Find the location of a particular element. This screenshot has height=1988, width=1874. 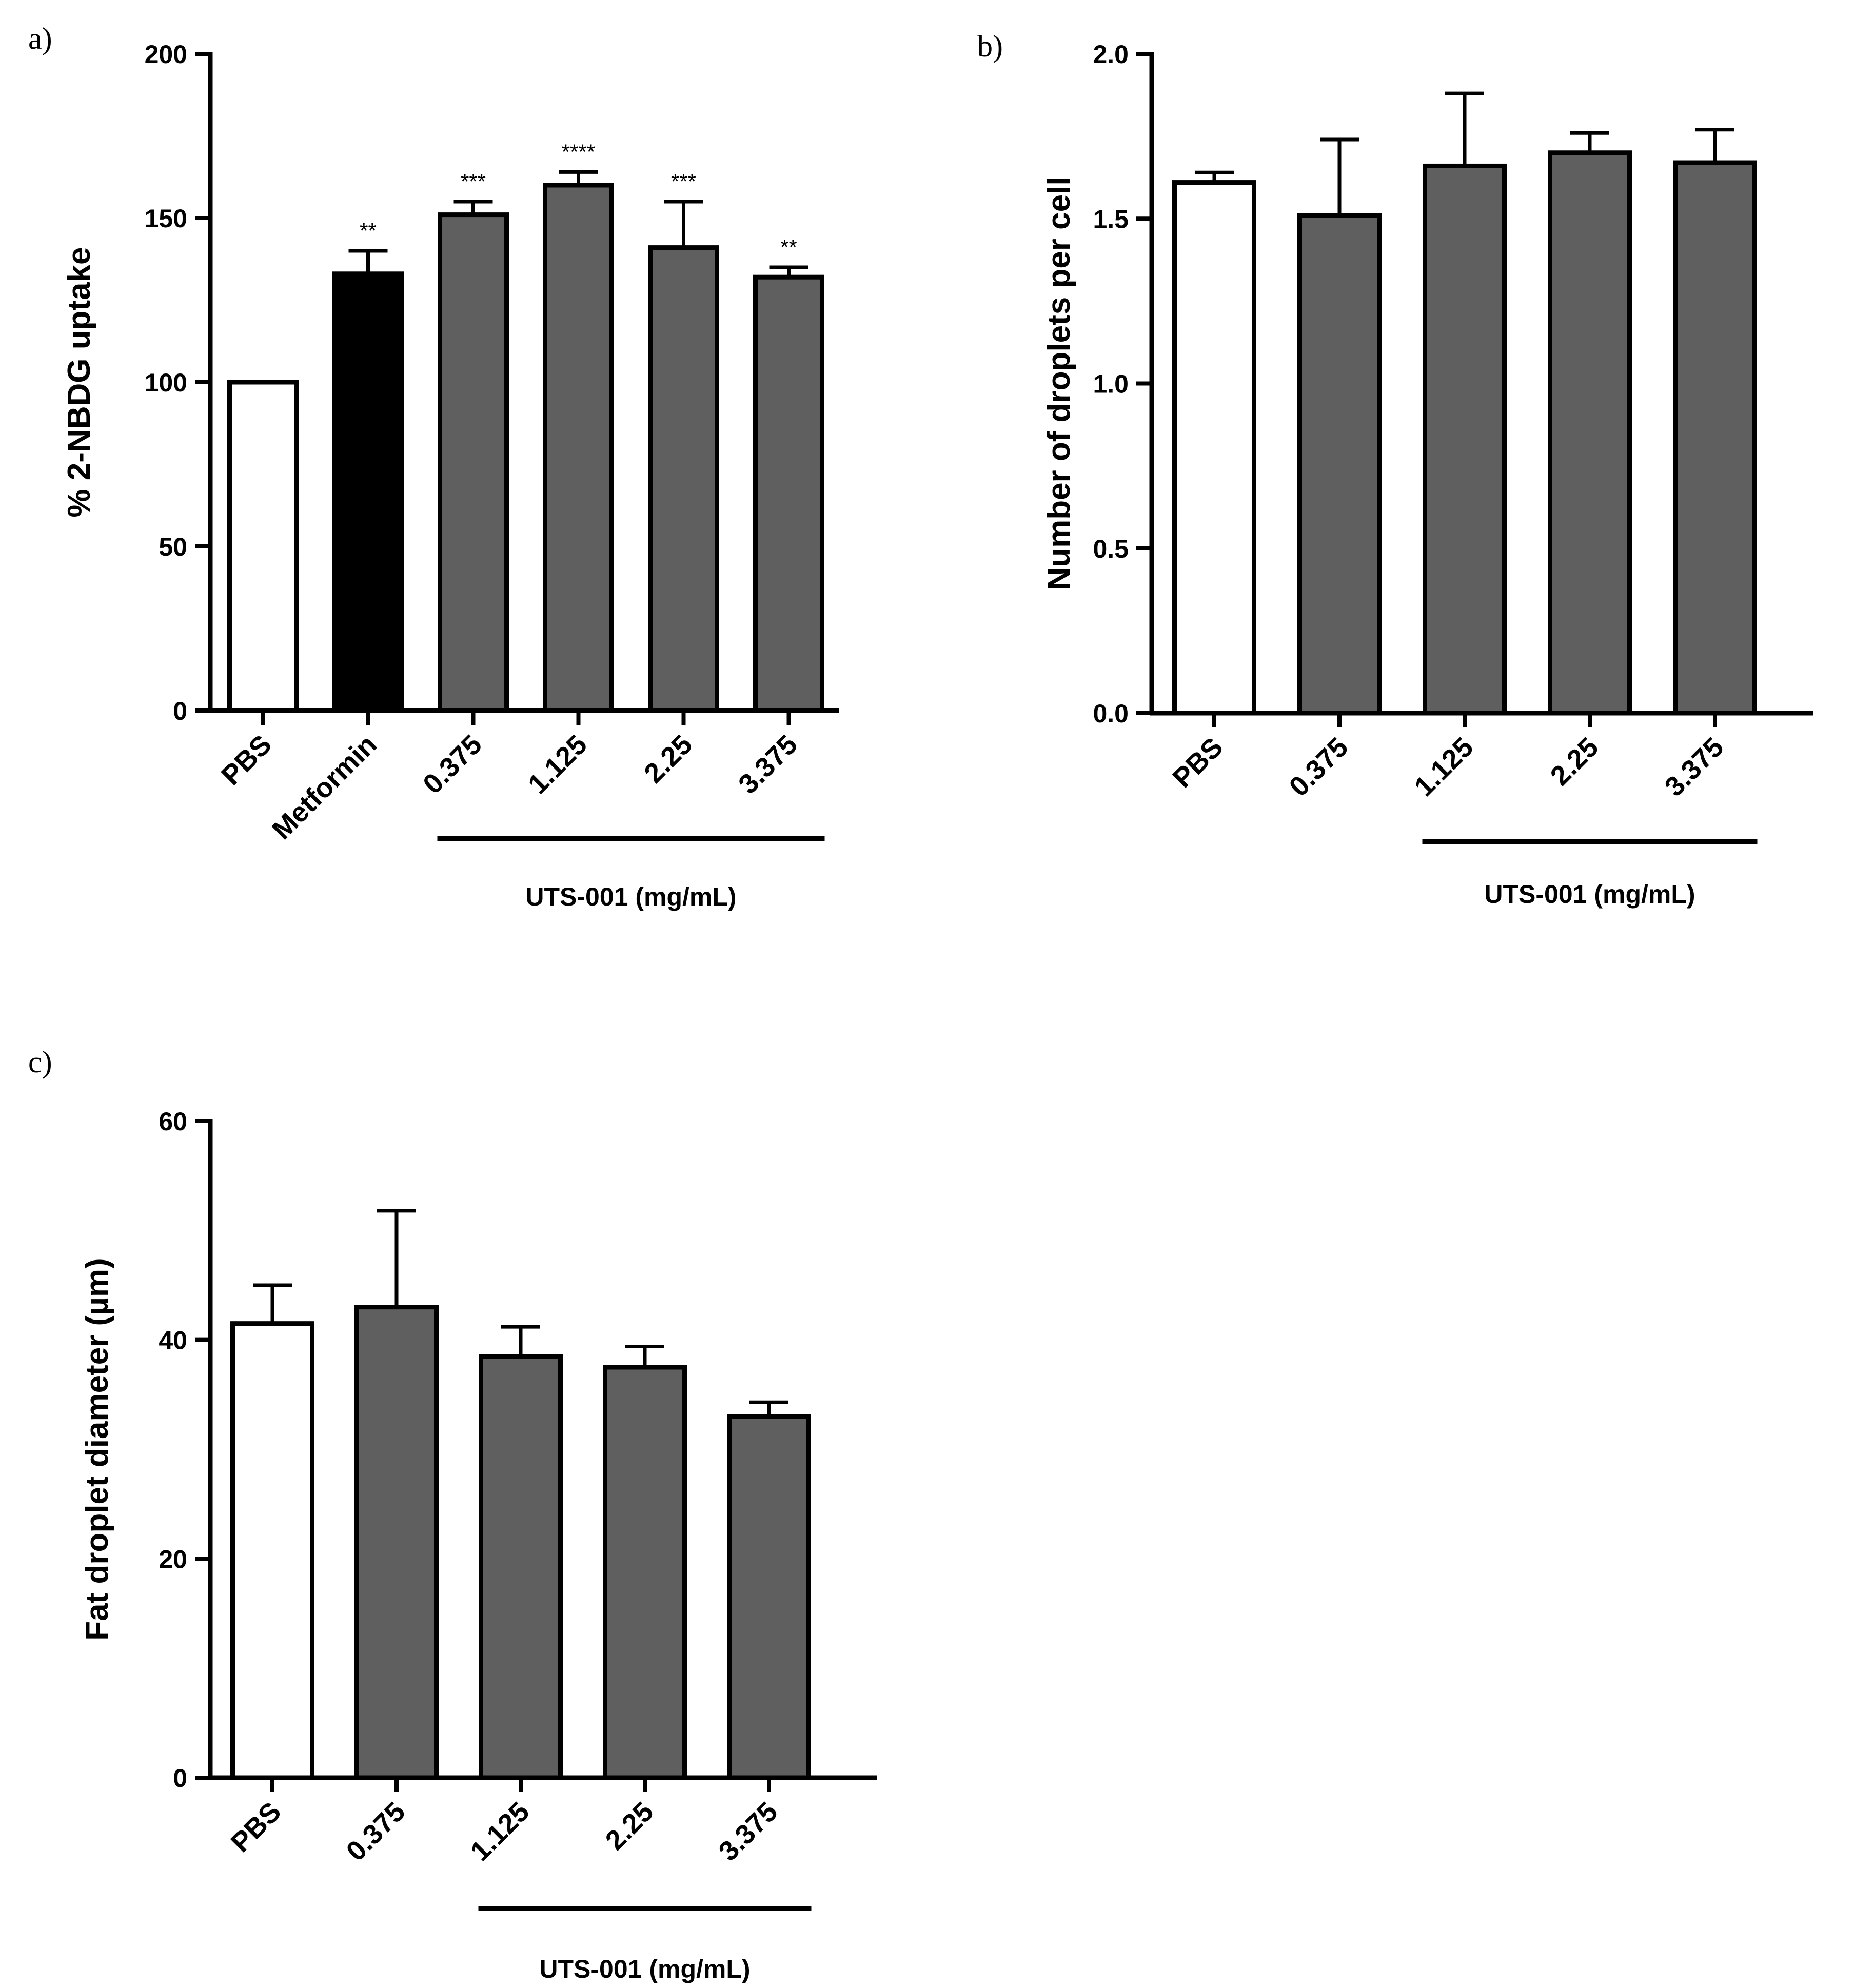

y-tick-label: 20 is located at coordinates (173, 1559).